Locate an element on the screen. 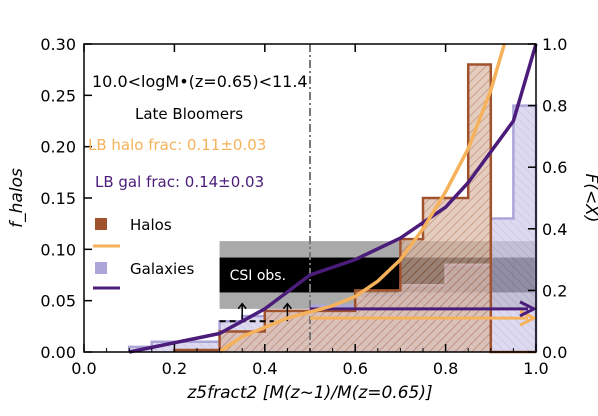 This screenshot has width=598, height=416. y-right-tick-label: 0.2 is located at coordinates (554, 290).